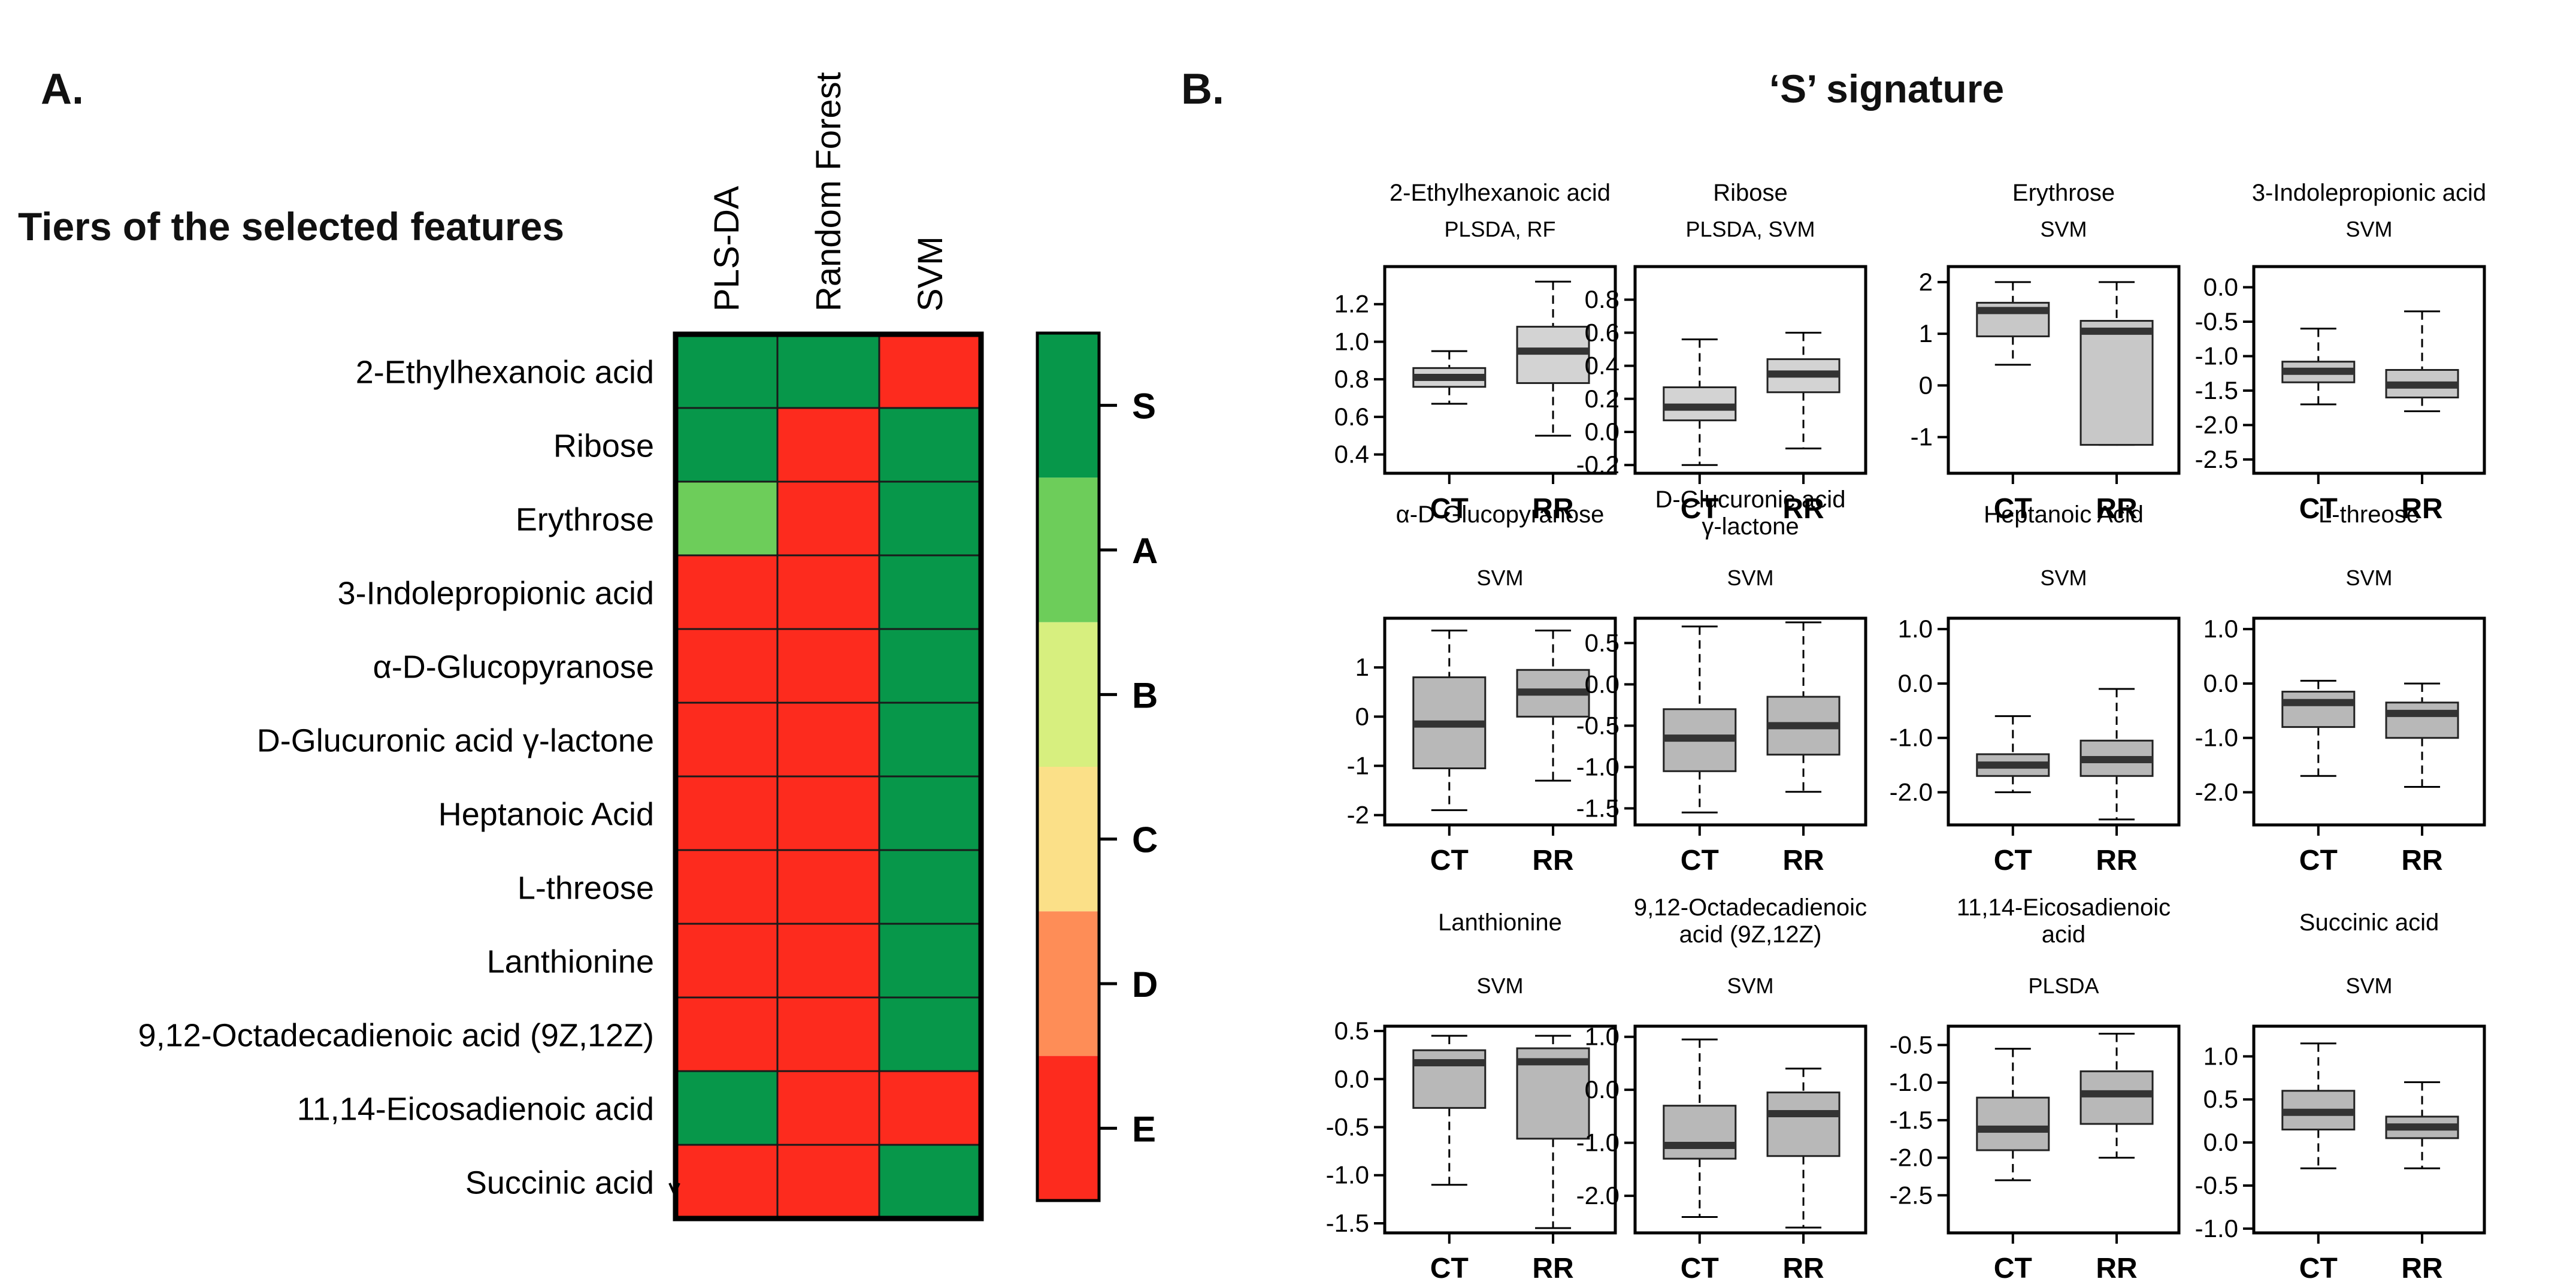  I want to click on y-tick-label: 1, so click(1926, 333).